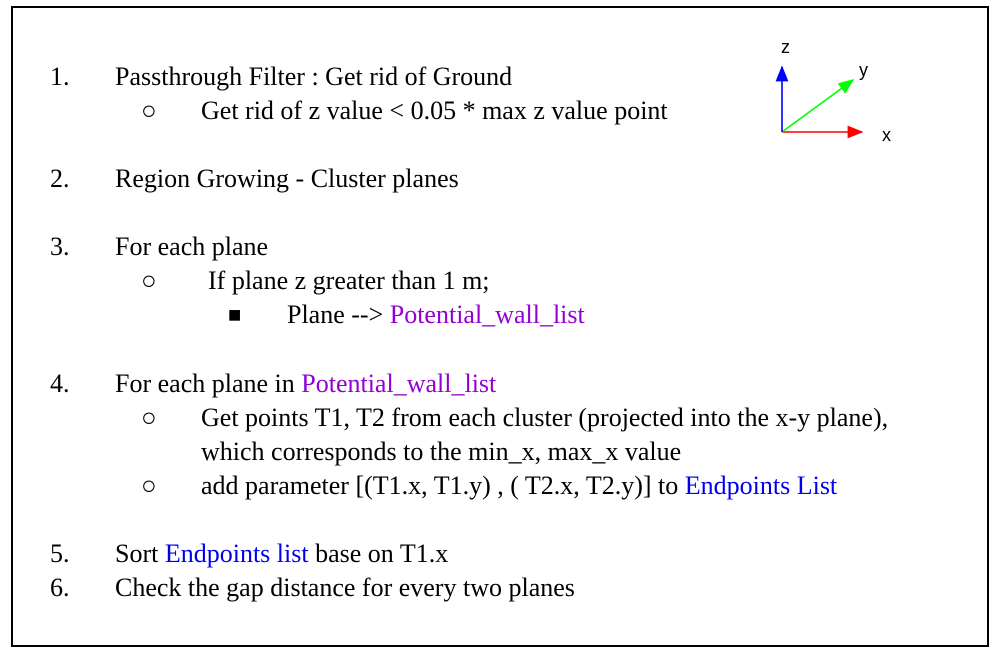 This screenshot has width=998, height=654. Describe the element at coordinates (140, 553) in the screenshot. I see `step-5-prefix: Sort` at that location.